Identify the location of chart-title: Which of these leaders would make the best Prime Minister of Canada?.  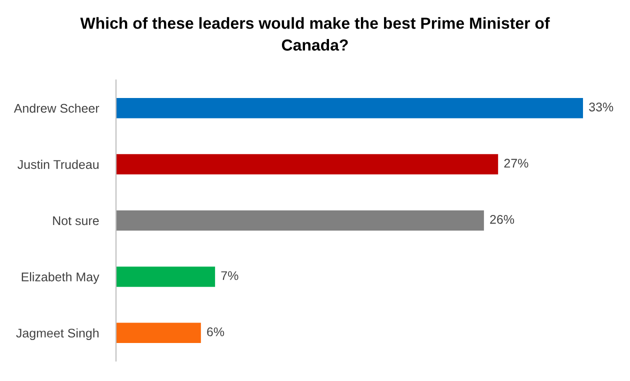
(315, 34).